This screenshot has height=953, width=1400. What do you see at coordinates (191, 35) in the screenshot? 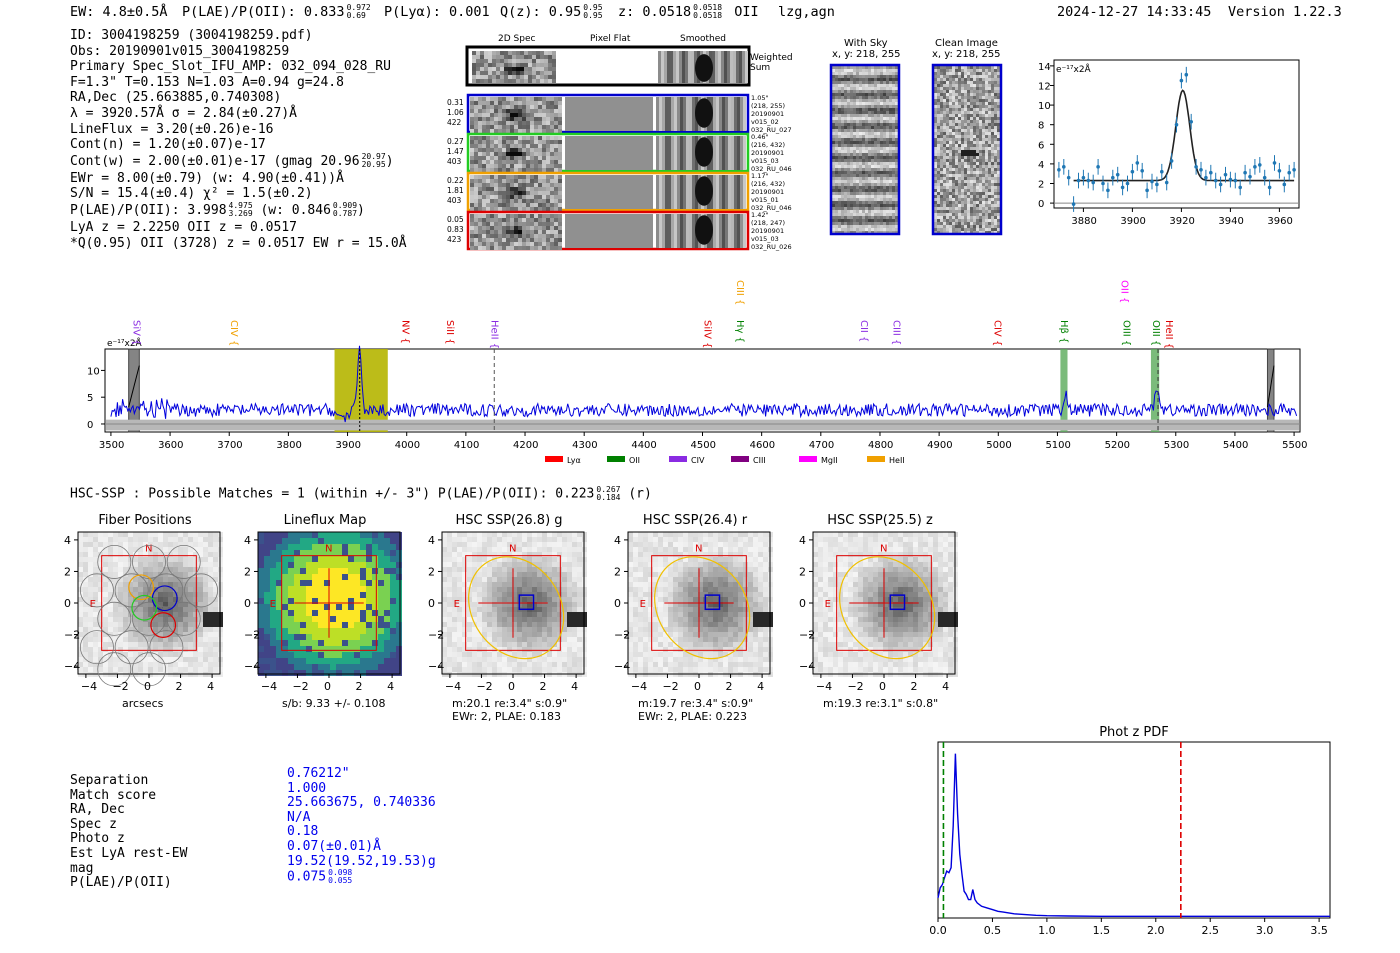
I see `info-id: ID: 3004198259 (3004198259.pdf)` at bounding box center [191, 35].